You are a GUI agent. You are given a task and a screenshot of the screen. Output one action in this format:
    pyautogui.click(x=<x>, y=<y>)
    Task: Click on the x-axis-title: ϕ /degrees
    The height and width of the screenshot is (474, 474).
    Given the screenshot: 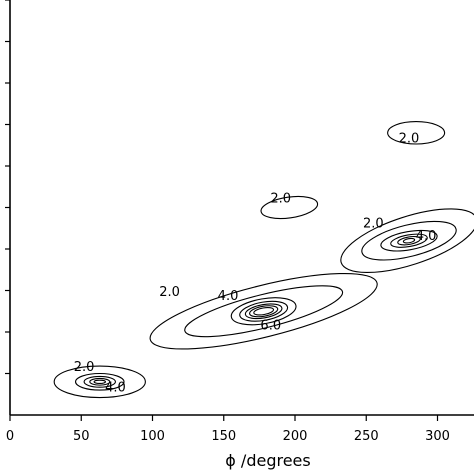 What is the action you would take?
    pyautogui.click(x=267, y=460)
    